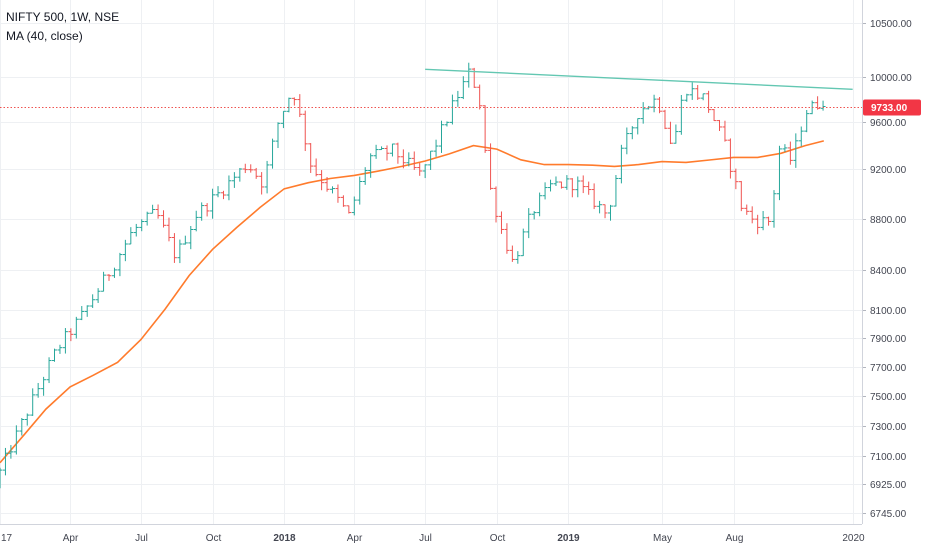 This screenshot has height=550, width=932. What do you see at coordinates (891, 24) in the screenshot?
I see `y-tick-label: 10500.00` at bounding box center [891, 24].